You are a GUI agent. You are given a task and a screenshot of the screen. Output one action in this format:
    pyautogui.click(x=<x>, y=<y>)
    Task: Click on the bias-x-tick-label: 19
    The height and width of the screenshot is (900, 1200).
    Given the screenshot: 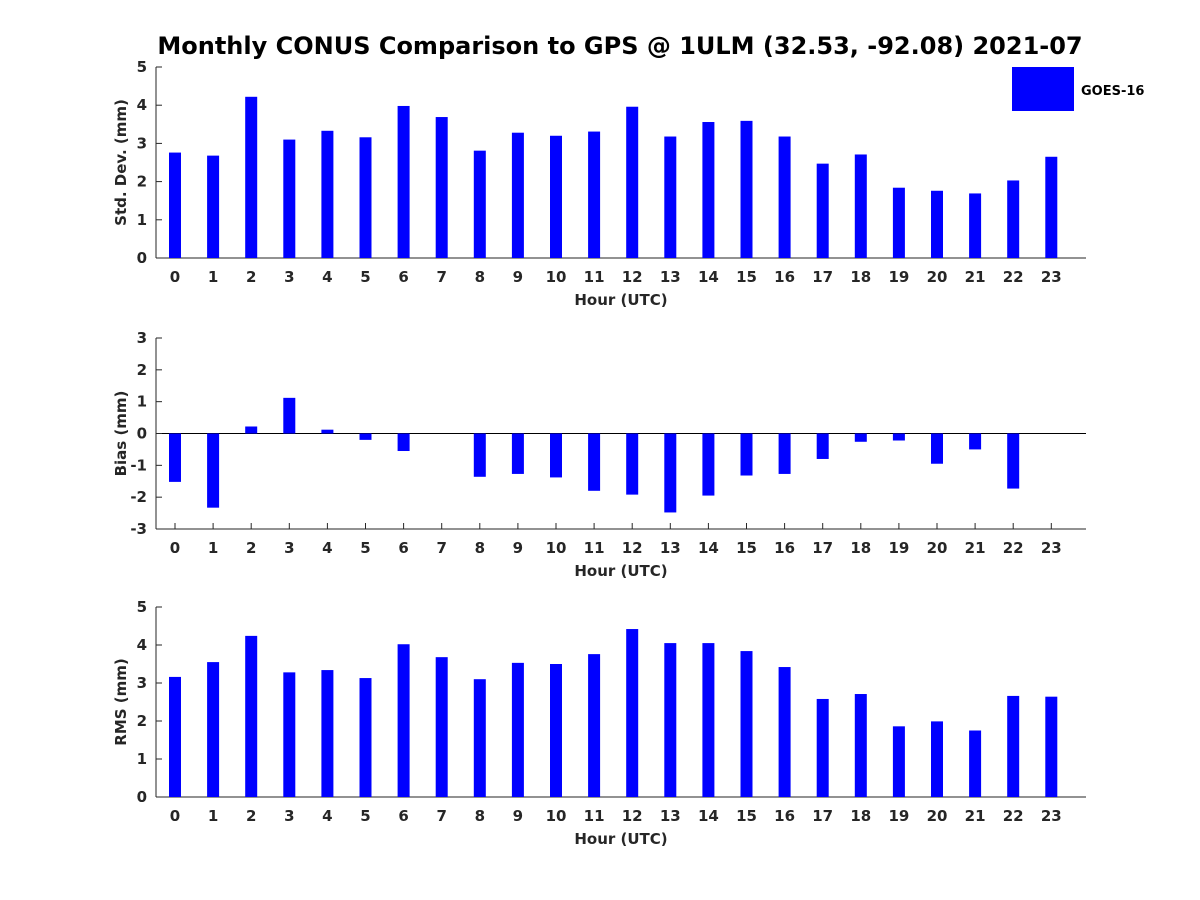 What is the action you would take?
    pyautogui.click(x=898, y=548)
    